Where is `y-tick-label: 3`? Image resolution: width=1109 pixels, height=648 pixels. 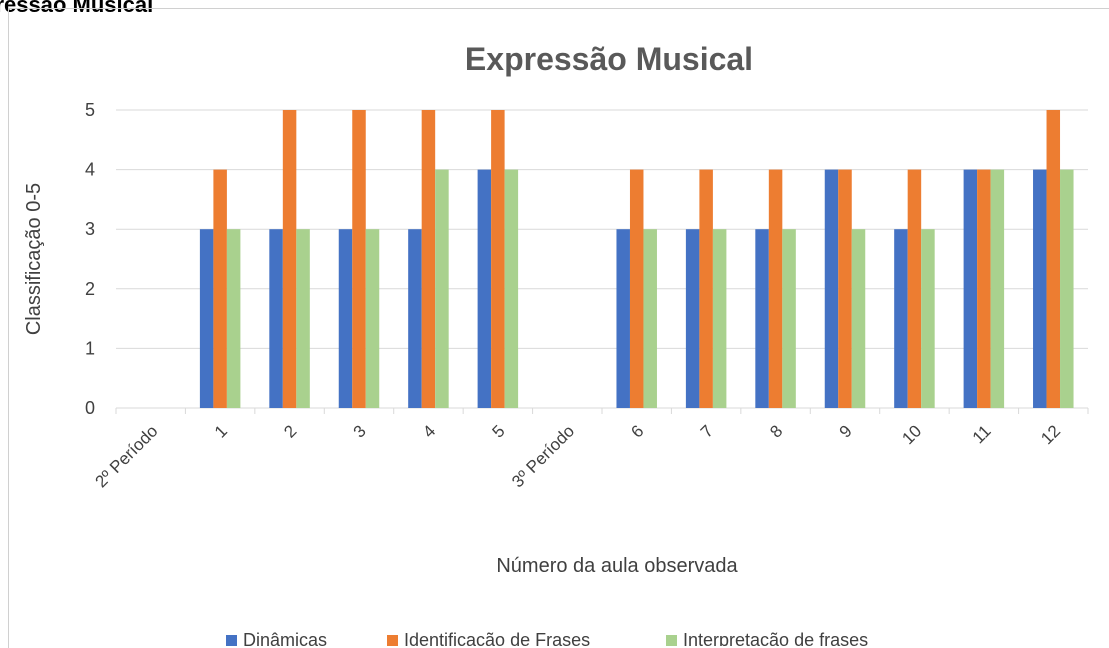
y-tick-label: 3 is located at coordinates (90, 229).